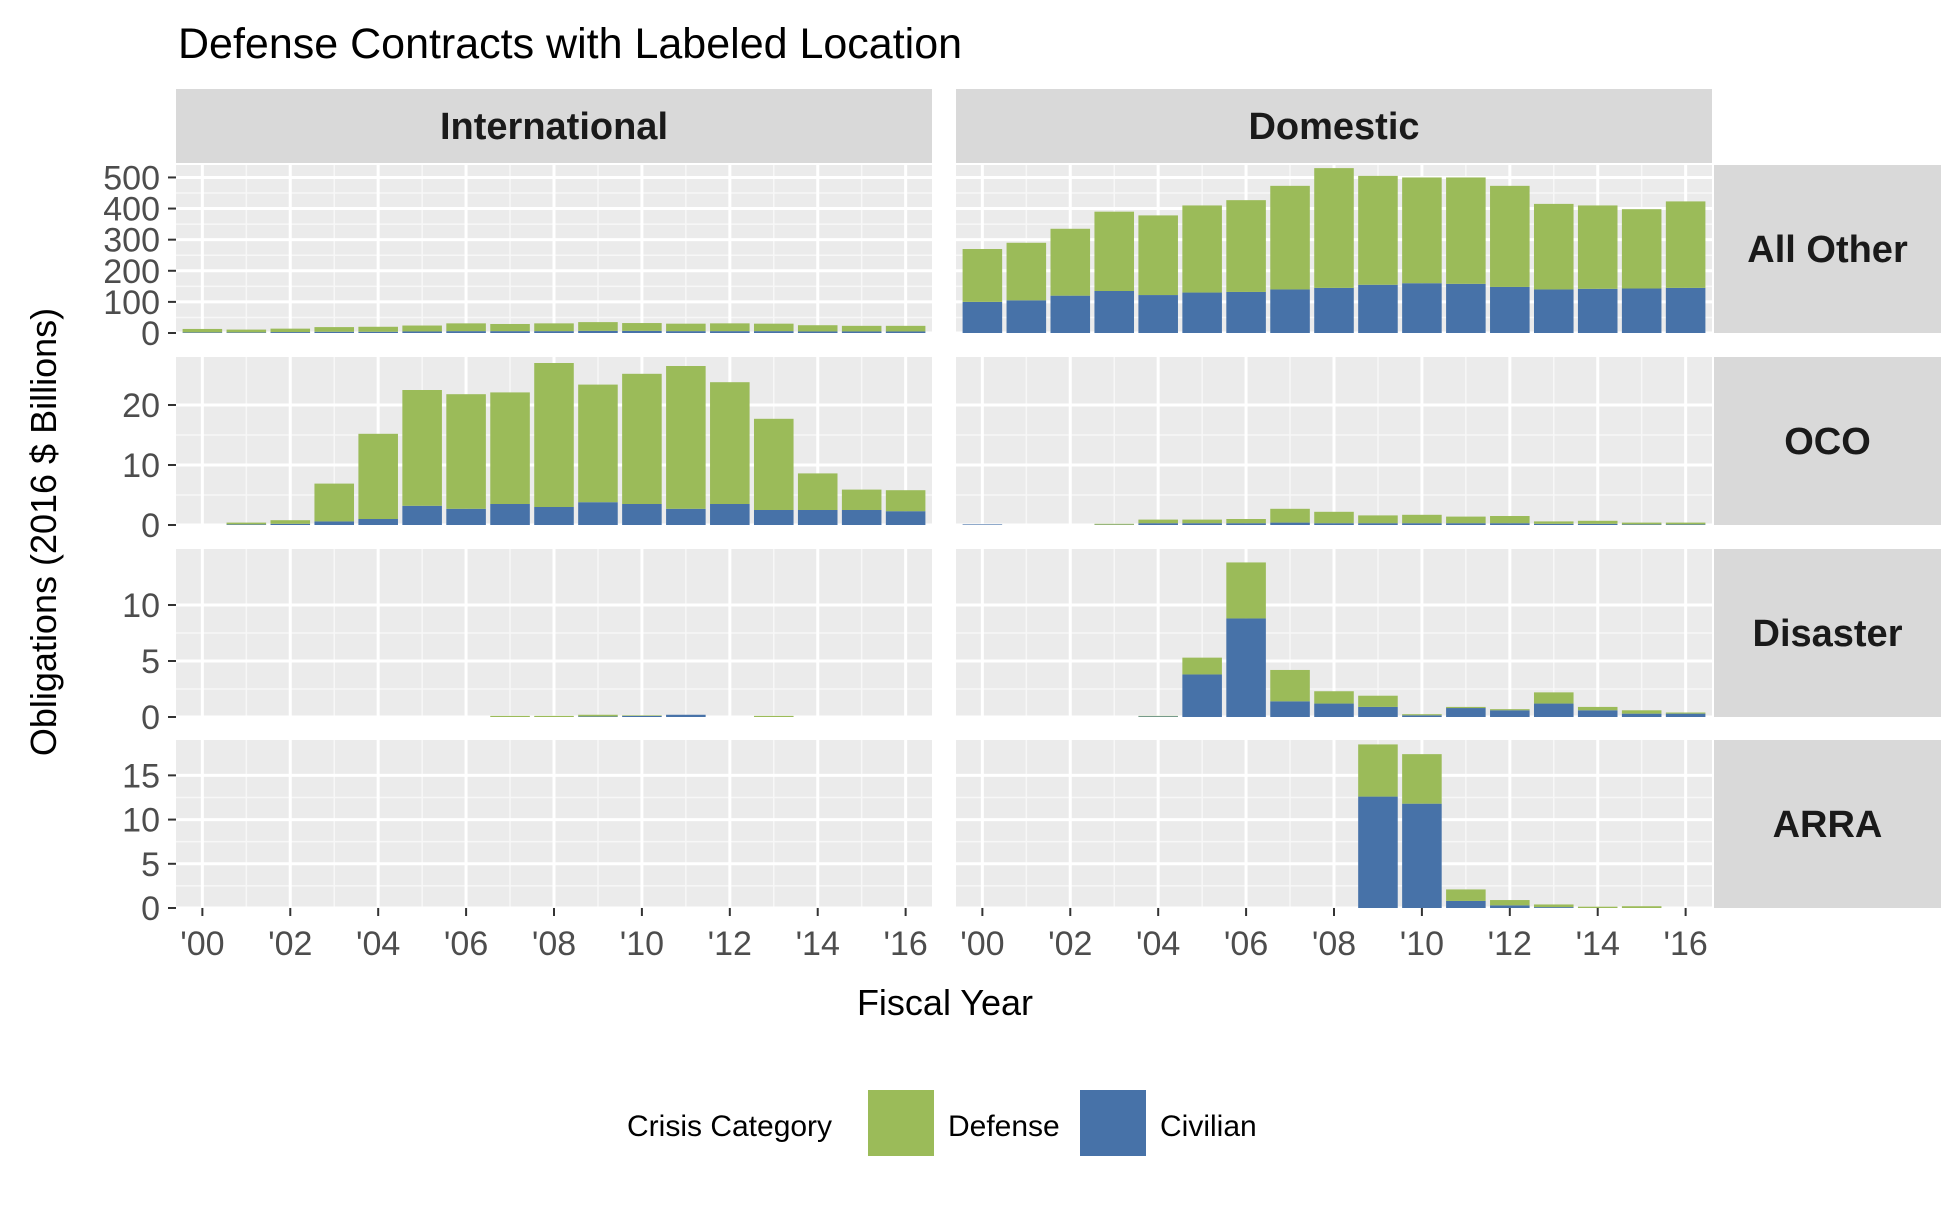 The height and width of the screenshot is (1205, 1950). What do you see at coordinates (1510, 944) in the screenshot?
I see `x-tick-label: '12` at bounding box center [1510, 944].